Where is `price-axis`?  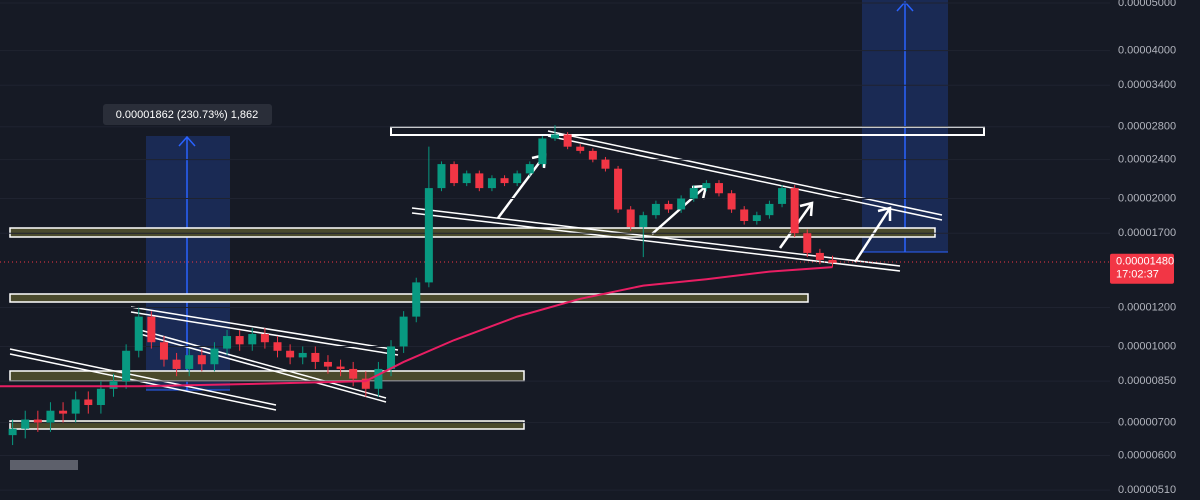 price-axis is located at coordinates (1155, 250).